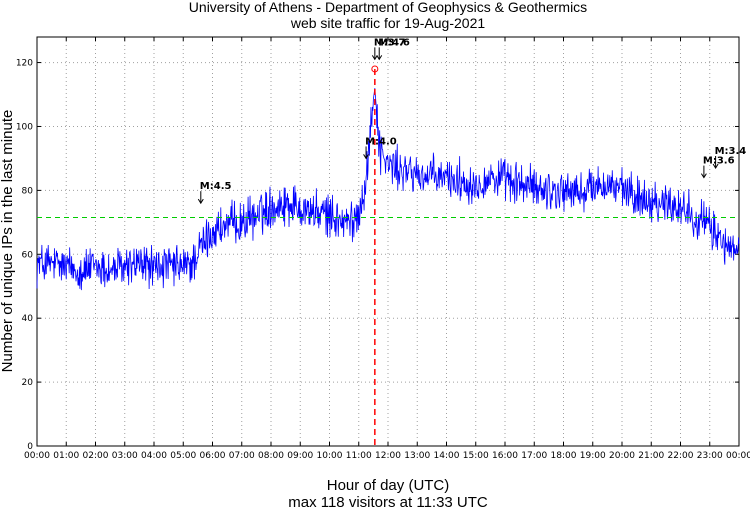 This screenshot has width=750, height=511. Describe the element at coordinates (651, 456) in the screenshot. I see `x-tick-label: 21:00` at that location.